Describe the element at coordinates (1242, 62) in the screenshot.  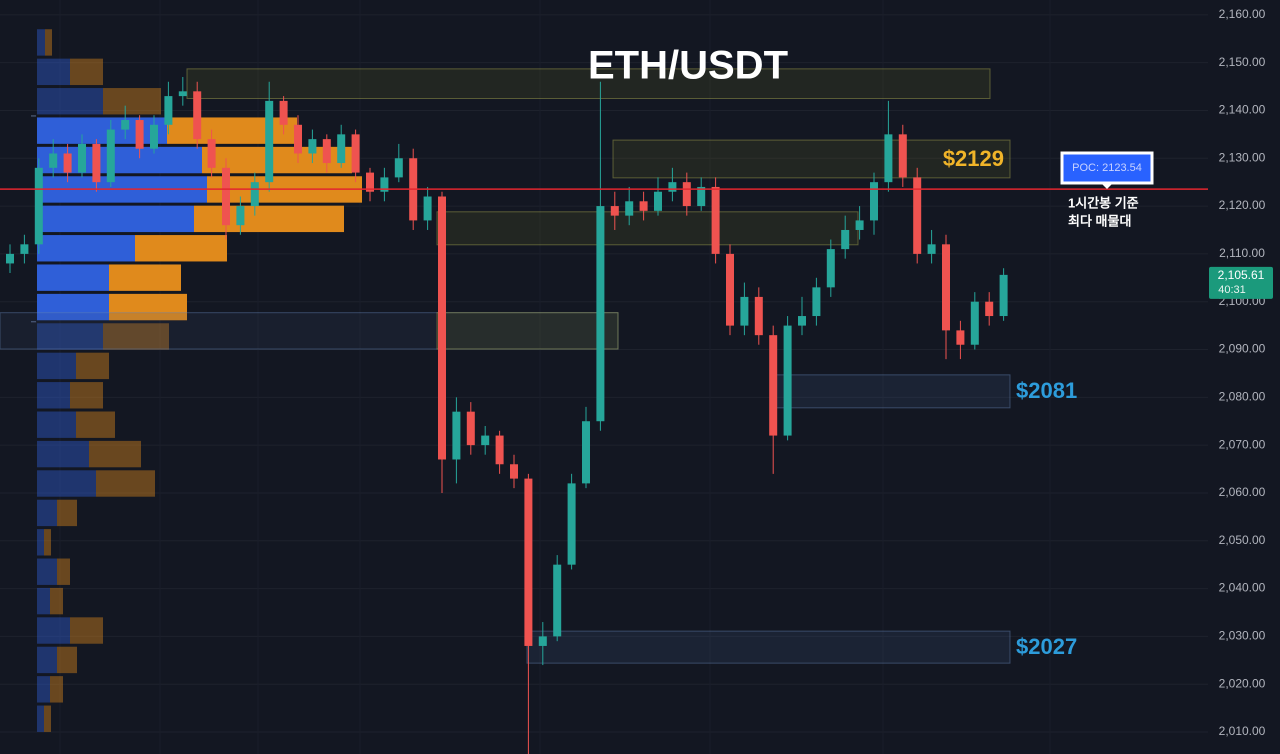
I see `y-tick-label: 2,150.00` at that location.